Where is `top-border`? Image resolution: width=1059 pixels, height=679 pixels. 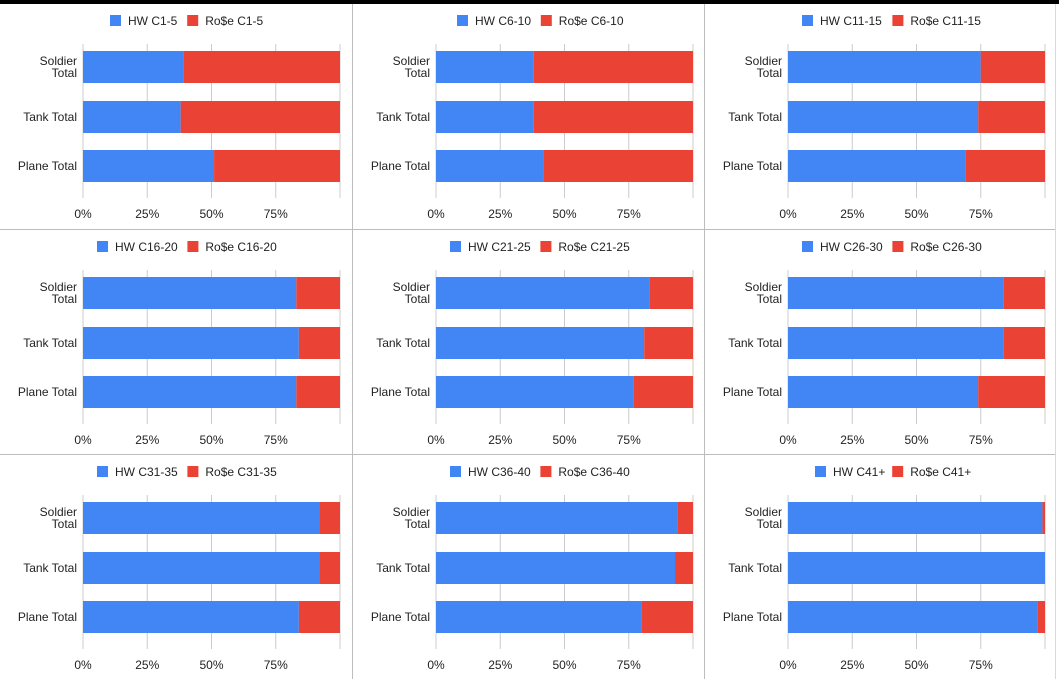 top-border is located at coordinates (529, 2).